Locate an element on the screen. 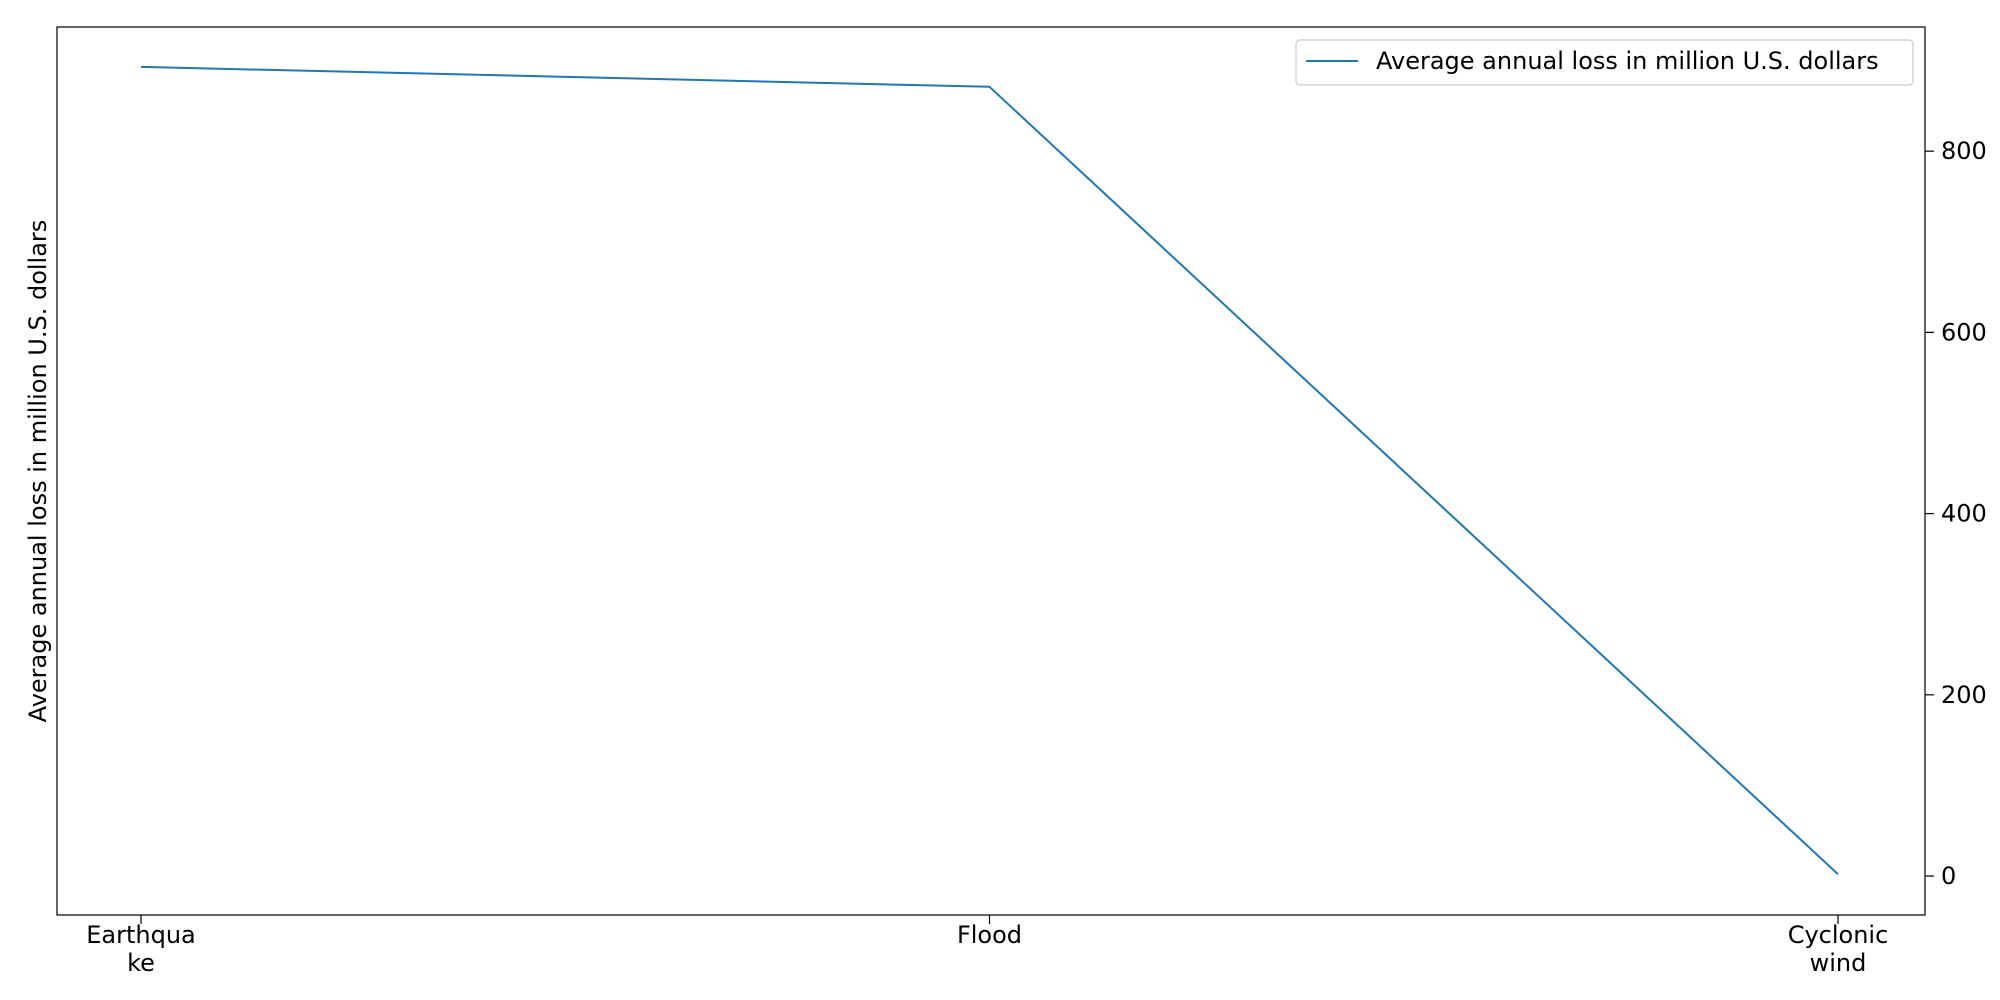 The width and height of the screenshot is (2000, 1000). x-tick-label: Earthqua ke is located at coordinates (141, 949).